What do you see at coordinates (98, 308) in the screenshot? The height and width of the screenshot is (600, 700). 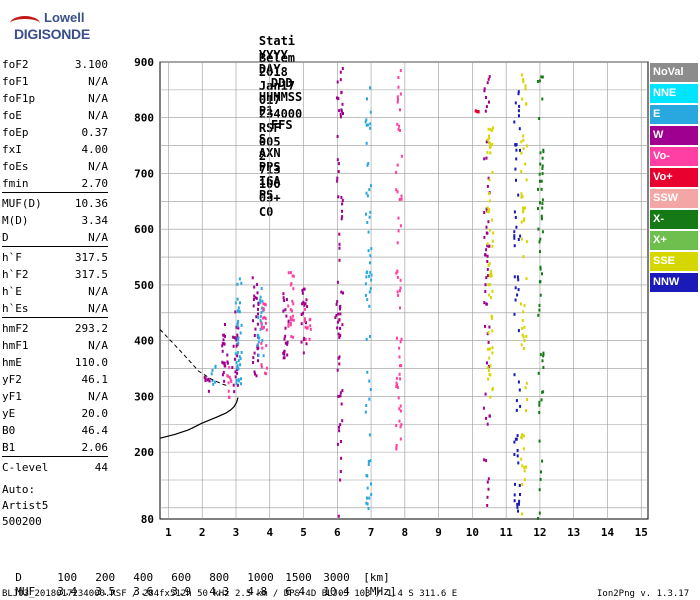 I see `param-value: N/A` at bounding box center [98, 308].